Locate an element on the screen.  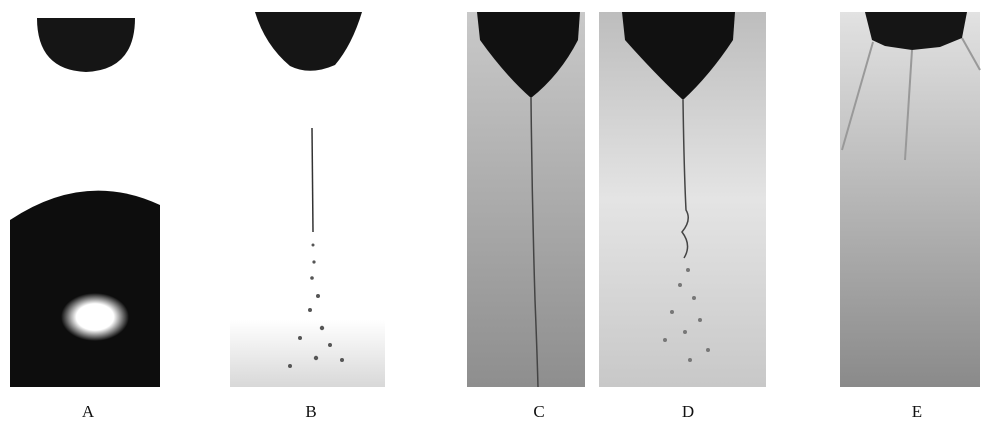
background is located at coordinates (307, 353).